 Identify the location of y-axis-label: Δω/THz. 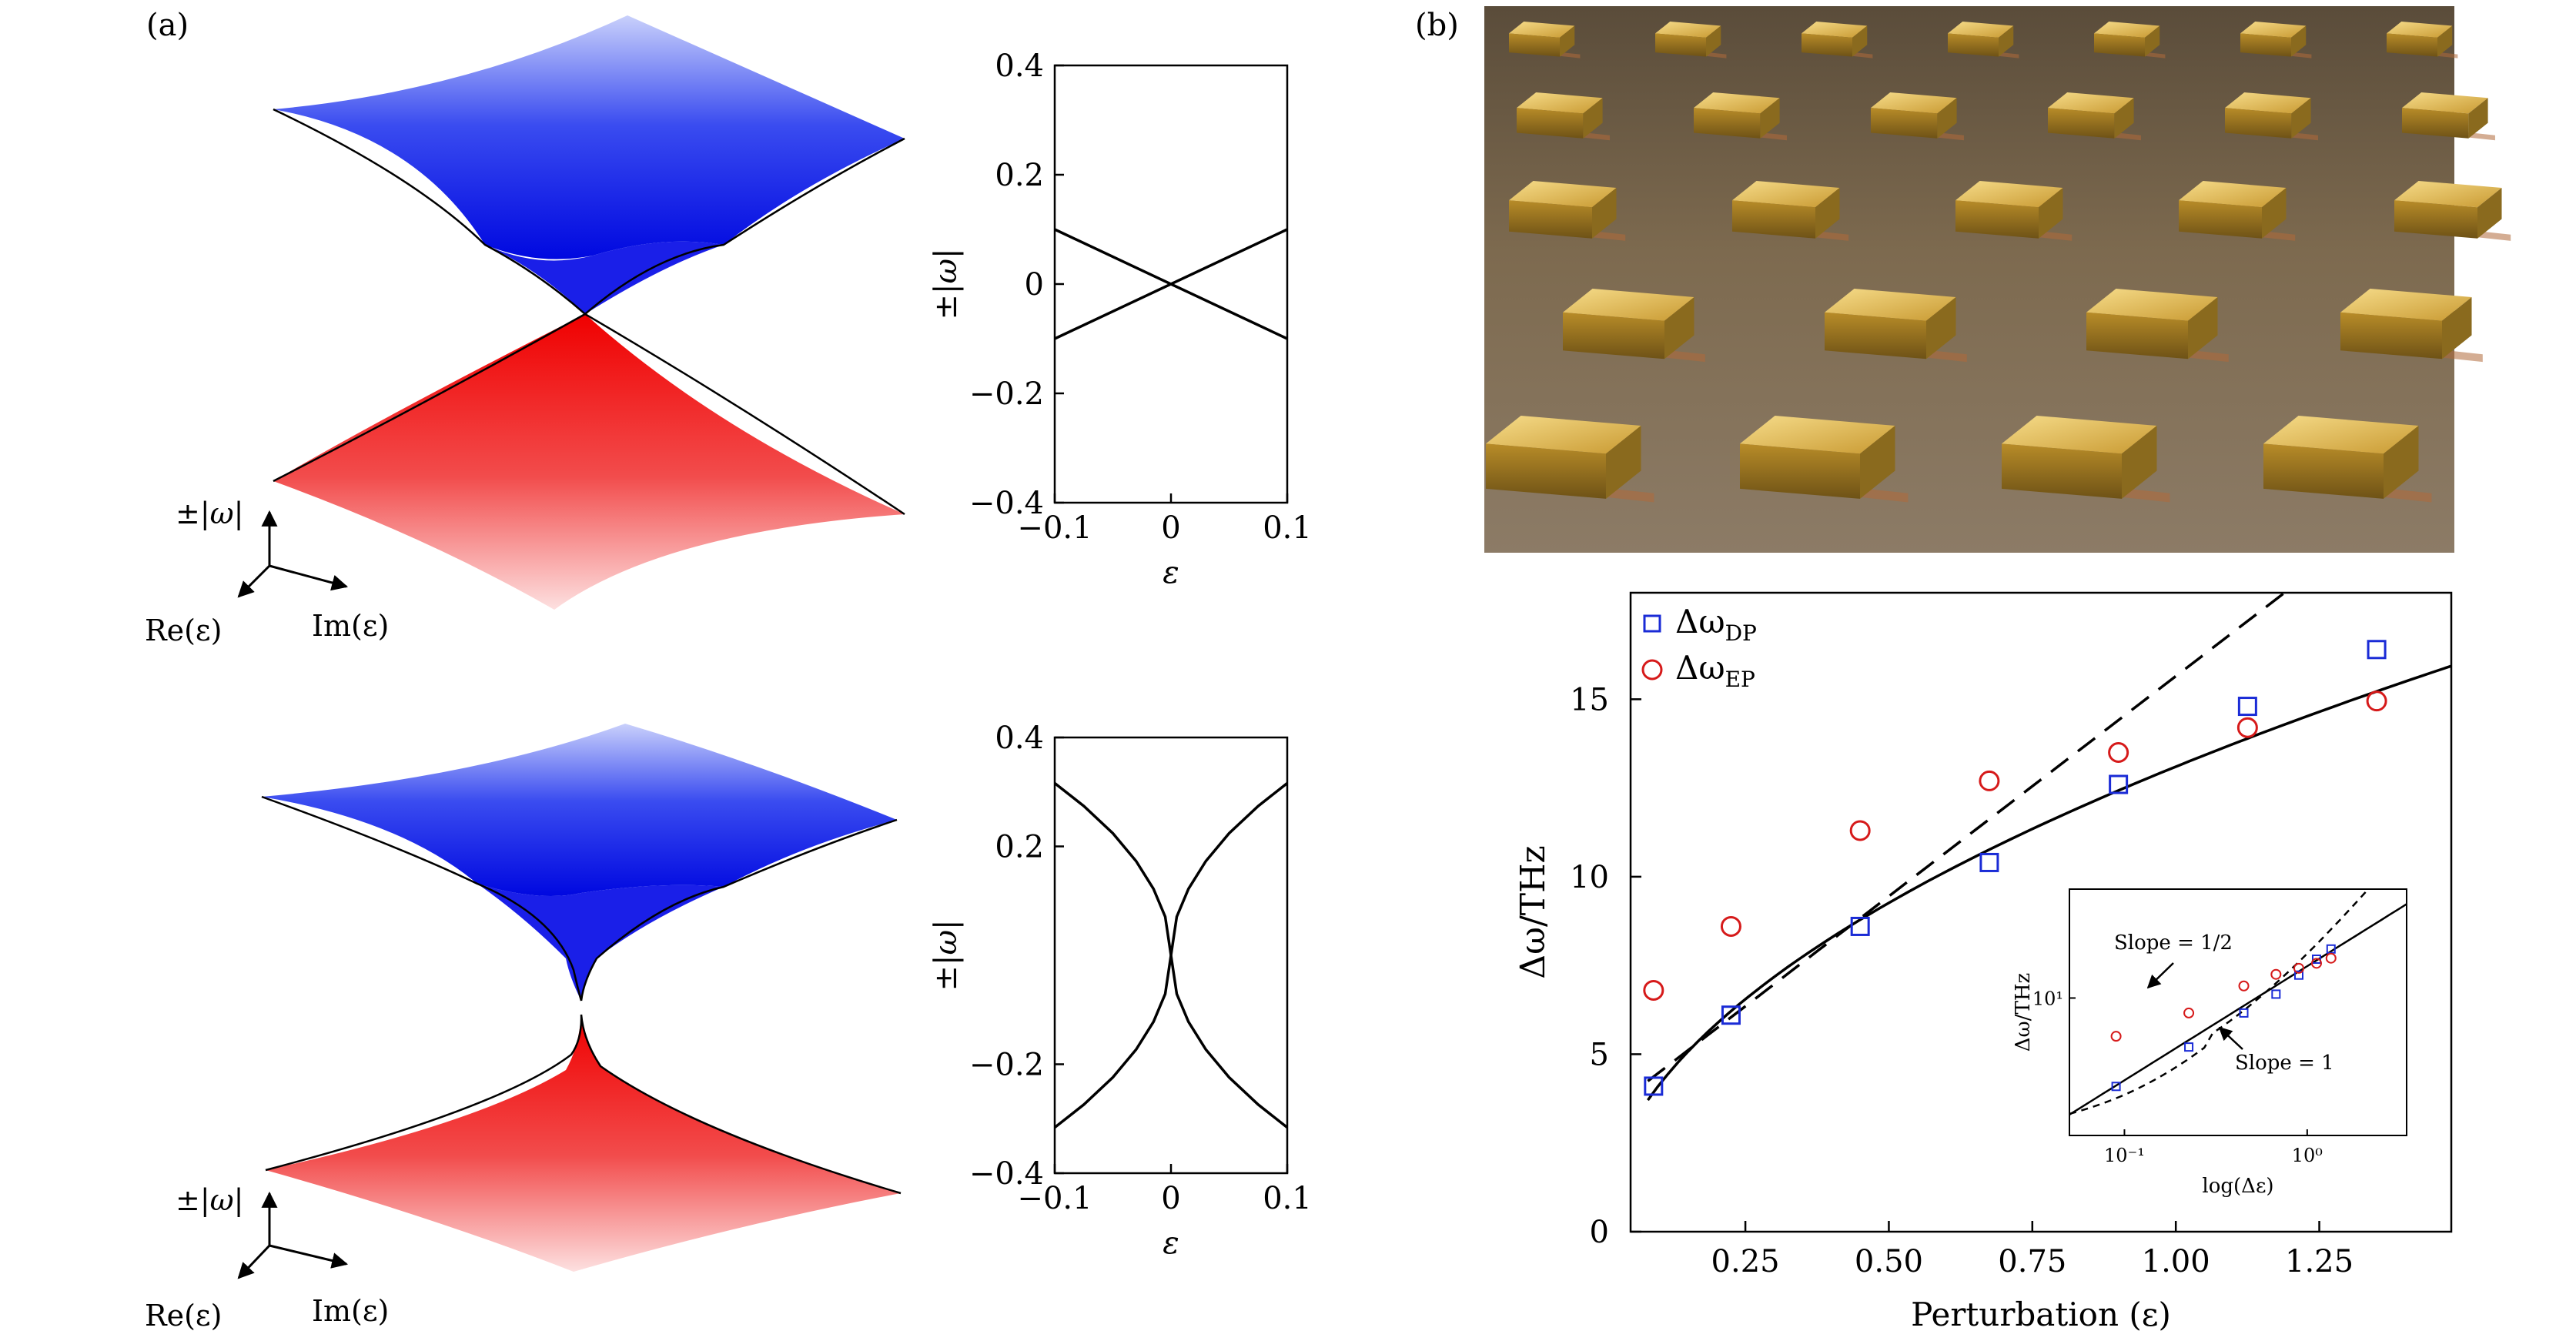
(1534, 911).